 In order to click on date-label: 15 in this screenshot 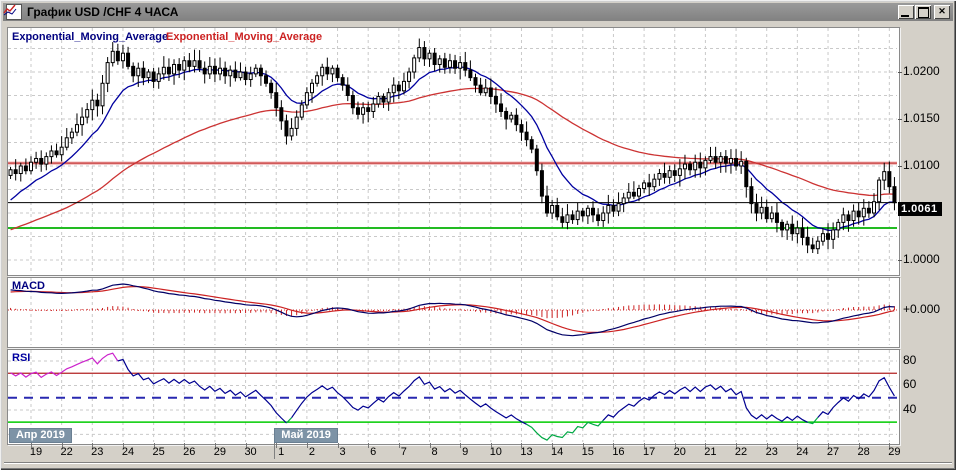, I will do `click(587, 452)`.